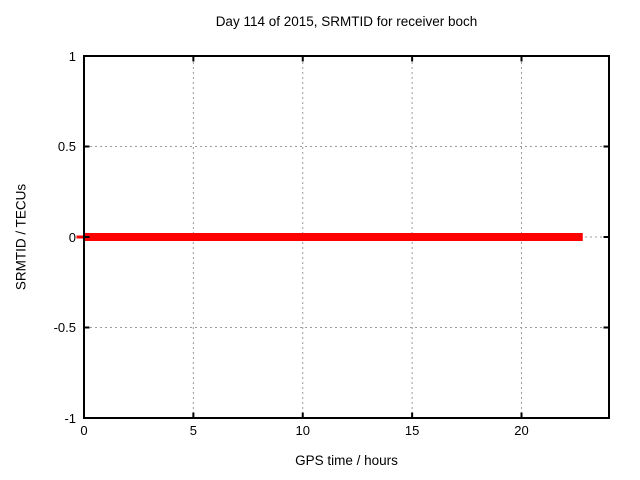 The height and width of the screenshot is (480, 640). Describe the element at coordinates (412, 430) in the screenshot. I see `x-tick-label: 15` at that location.